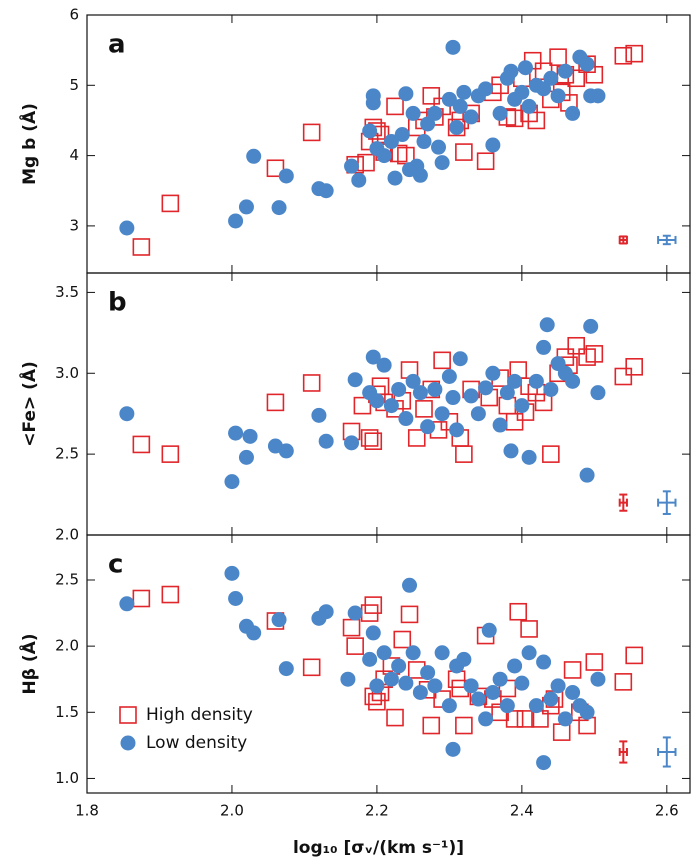  Describe the element at coordinates (667, 811) in the screenshot. I see `x-tick-label: 2.6` at that location.